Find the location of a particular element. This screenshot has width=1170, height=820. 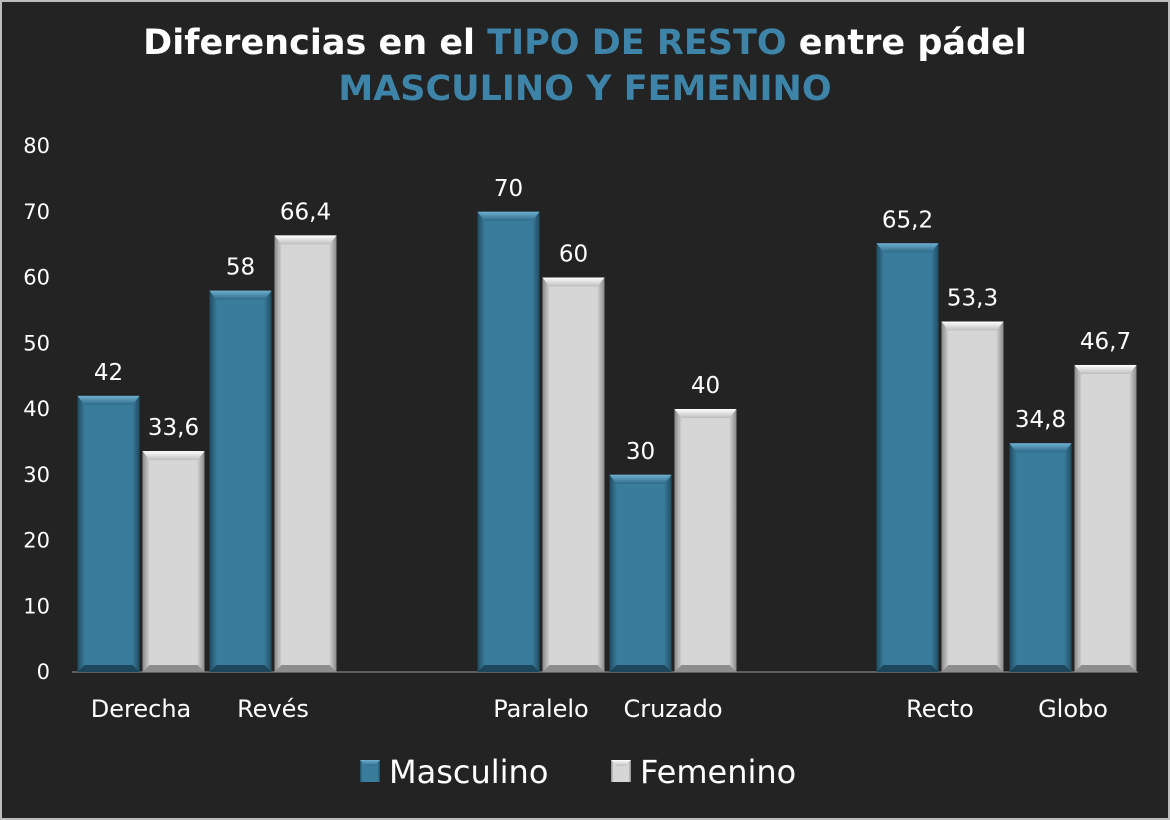

y-tick-label: 40 is located at coordinates (36, 409).